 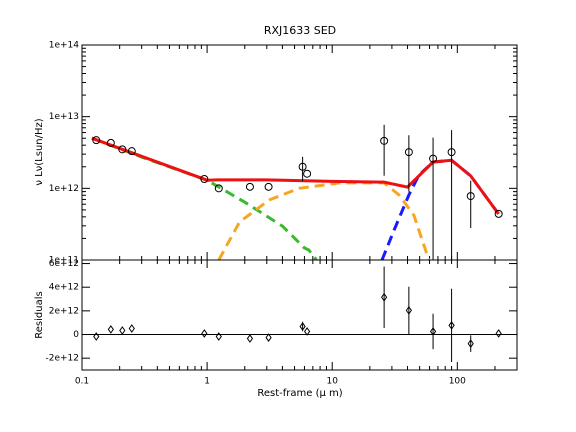 What do you see at coordinates (332, 382) in the screenshot?
I see `x-tick-label: 10` at bounding box center [332, 382].